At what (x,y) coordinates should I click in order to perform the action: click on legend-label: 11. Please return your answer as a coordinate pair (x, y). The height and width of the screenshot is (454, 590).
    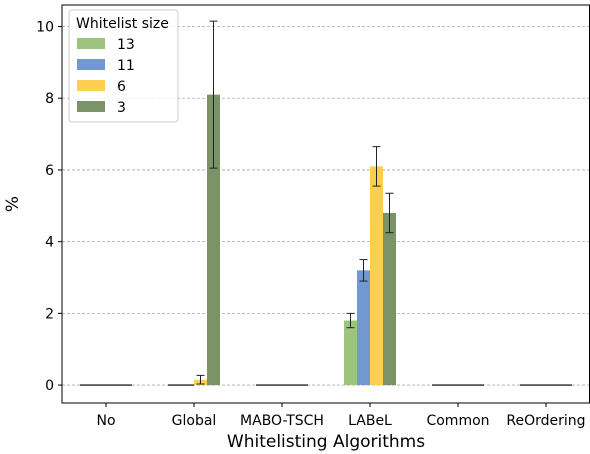
    Looking at the image, I should click on (126, 66).